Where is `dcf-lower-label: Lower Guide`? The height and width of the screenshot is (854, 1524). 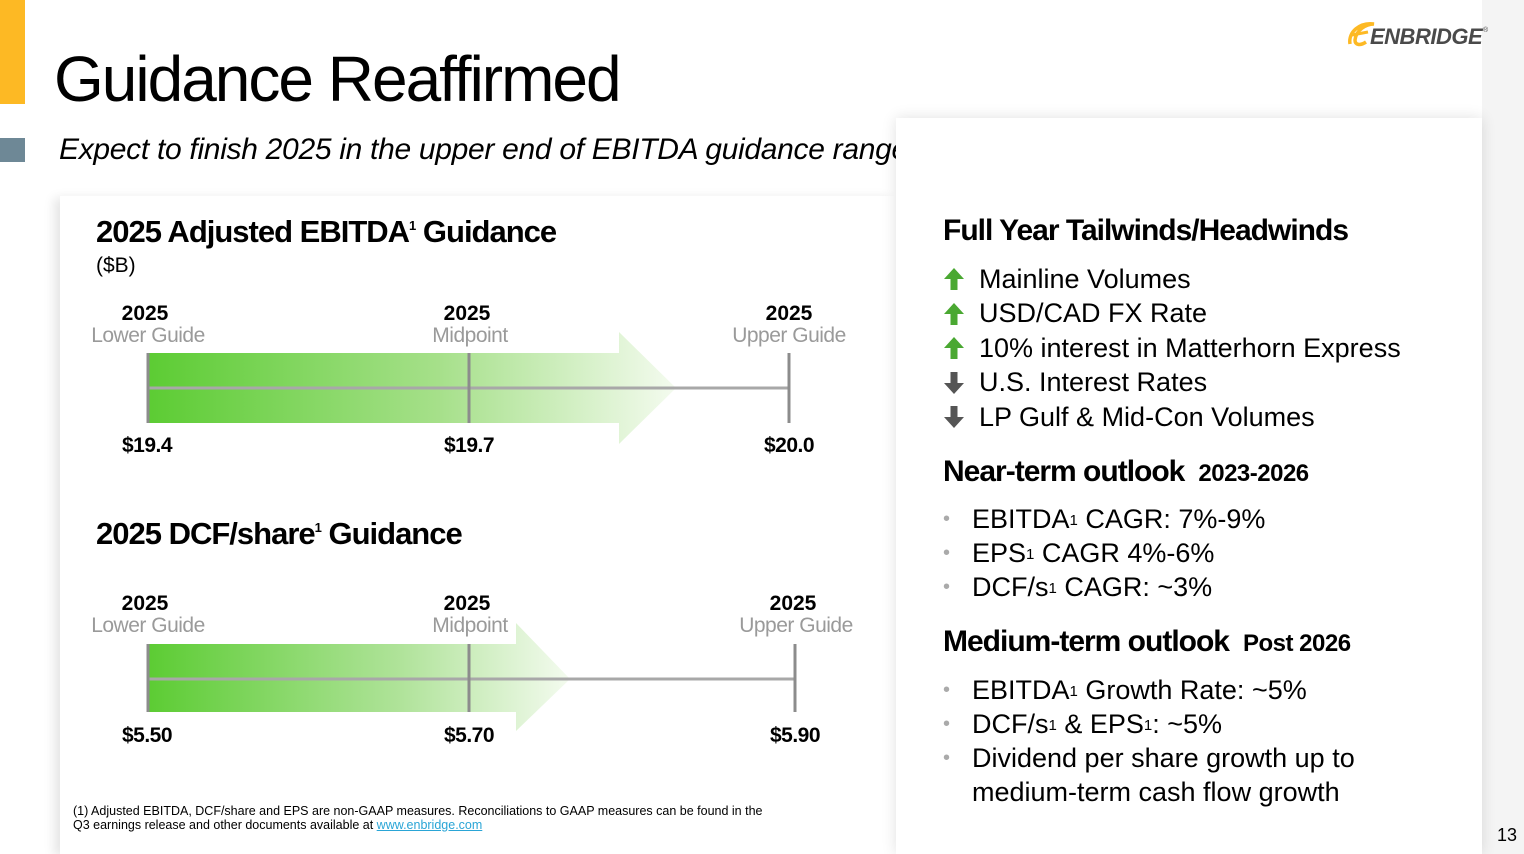
dcf-lower-label: Lower Guide is located at coordinates (148, 625).